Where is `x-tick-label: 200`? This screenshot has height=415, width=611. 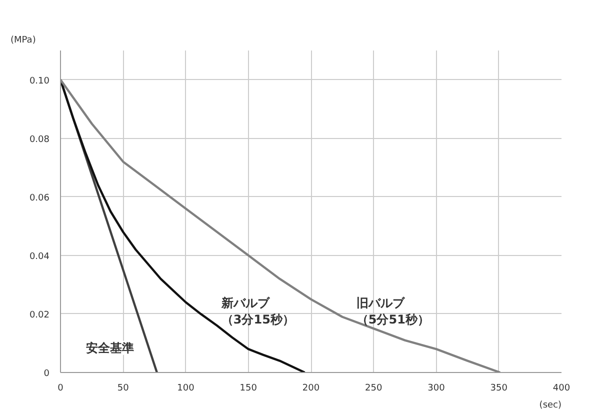 x-tick-label: 200 is located at coordinates (311, 389).